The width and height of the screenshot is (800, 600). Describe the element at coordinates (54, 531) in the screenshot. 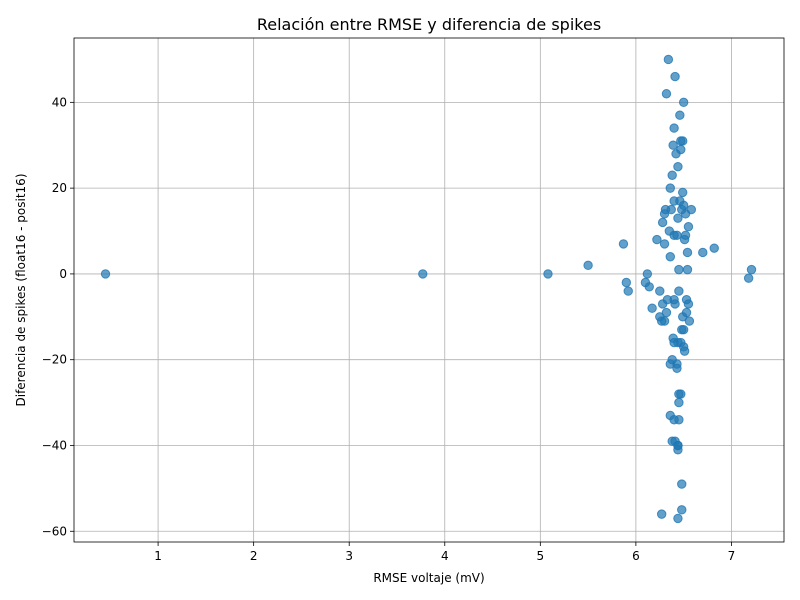

I see `y-tick-label: −60` at that location.